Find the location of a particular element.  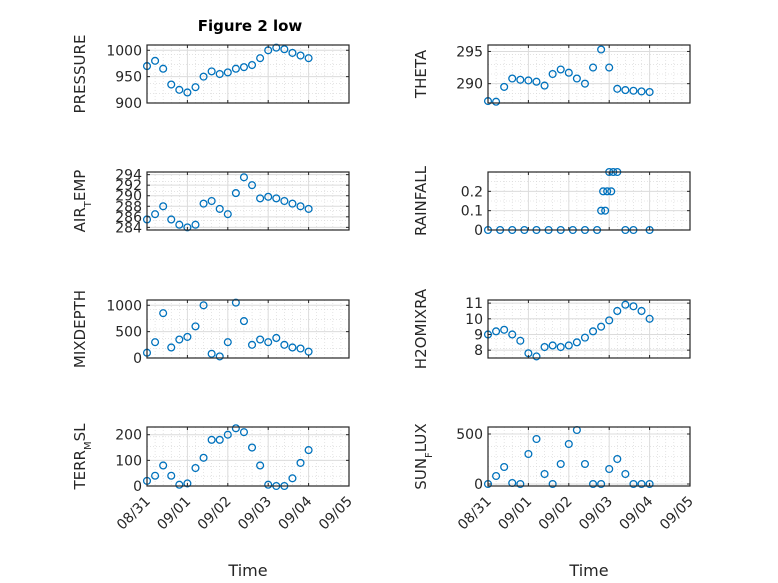

y-tick-label: 950 is located at coordinates (128, 78).